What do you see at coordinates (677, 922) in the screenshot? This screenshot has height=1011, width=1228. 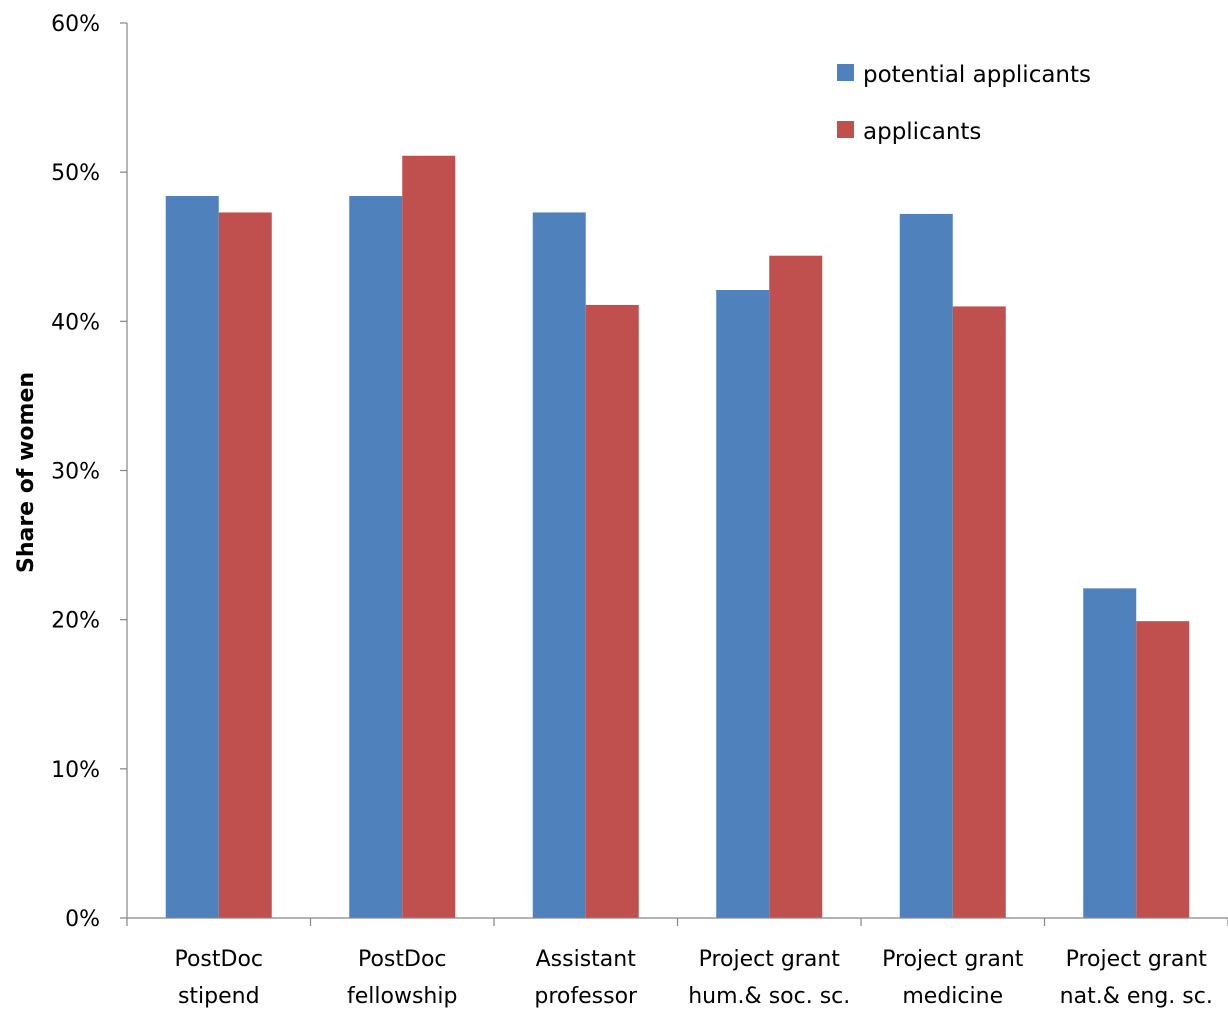 I see `x-axis-ticks` at bounding box center [677, 922].